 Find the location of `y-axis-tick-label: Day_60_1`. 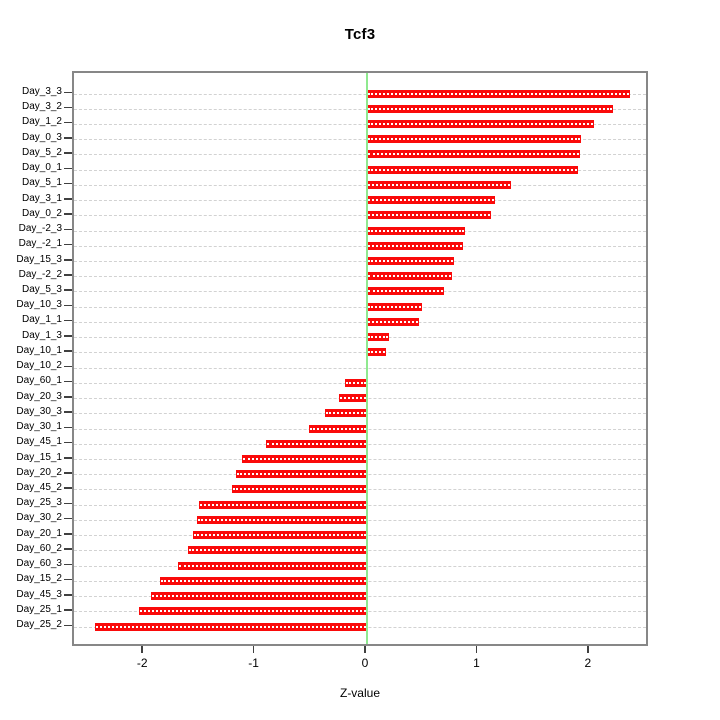

y-axis-tick-label: Day_60_1 is located at coordinates (39, 381).